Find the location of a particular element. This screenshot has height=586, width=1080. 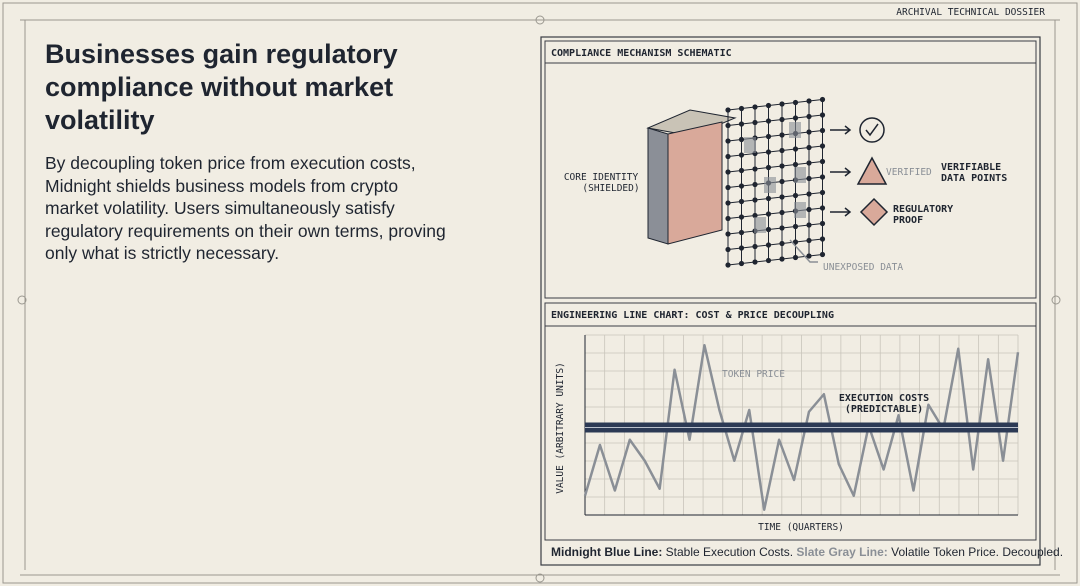

unexposed-label: UNEXPOSED DATA is located at coordinates (863, 267).